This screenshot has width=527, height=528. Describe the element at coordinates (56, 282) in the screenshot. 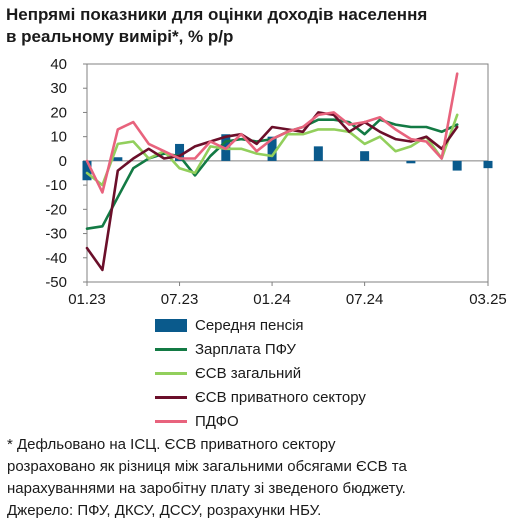

I see `y-tick-label: -50` at that location.